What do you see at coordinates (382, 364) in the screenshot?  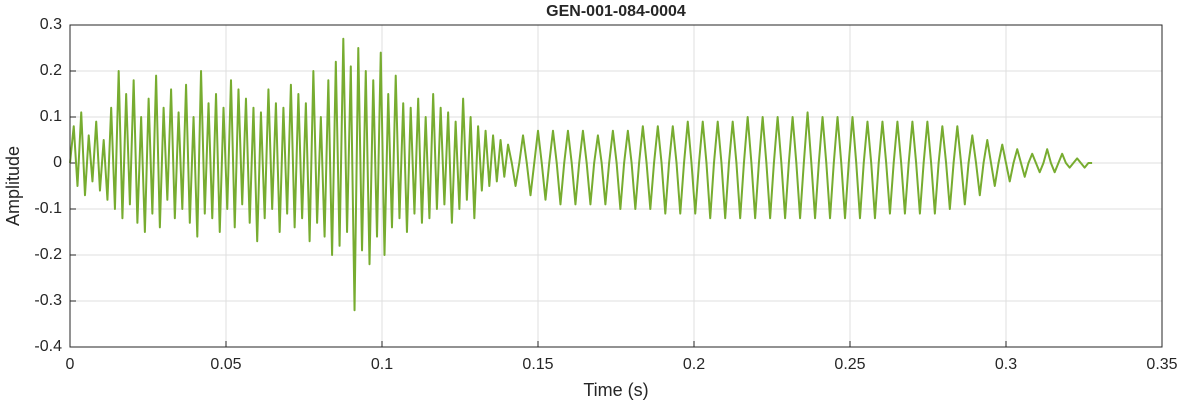 I see `x-tick-label: 0.1` at bounding box center [382, 364].